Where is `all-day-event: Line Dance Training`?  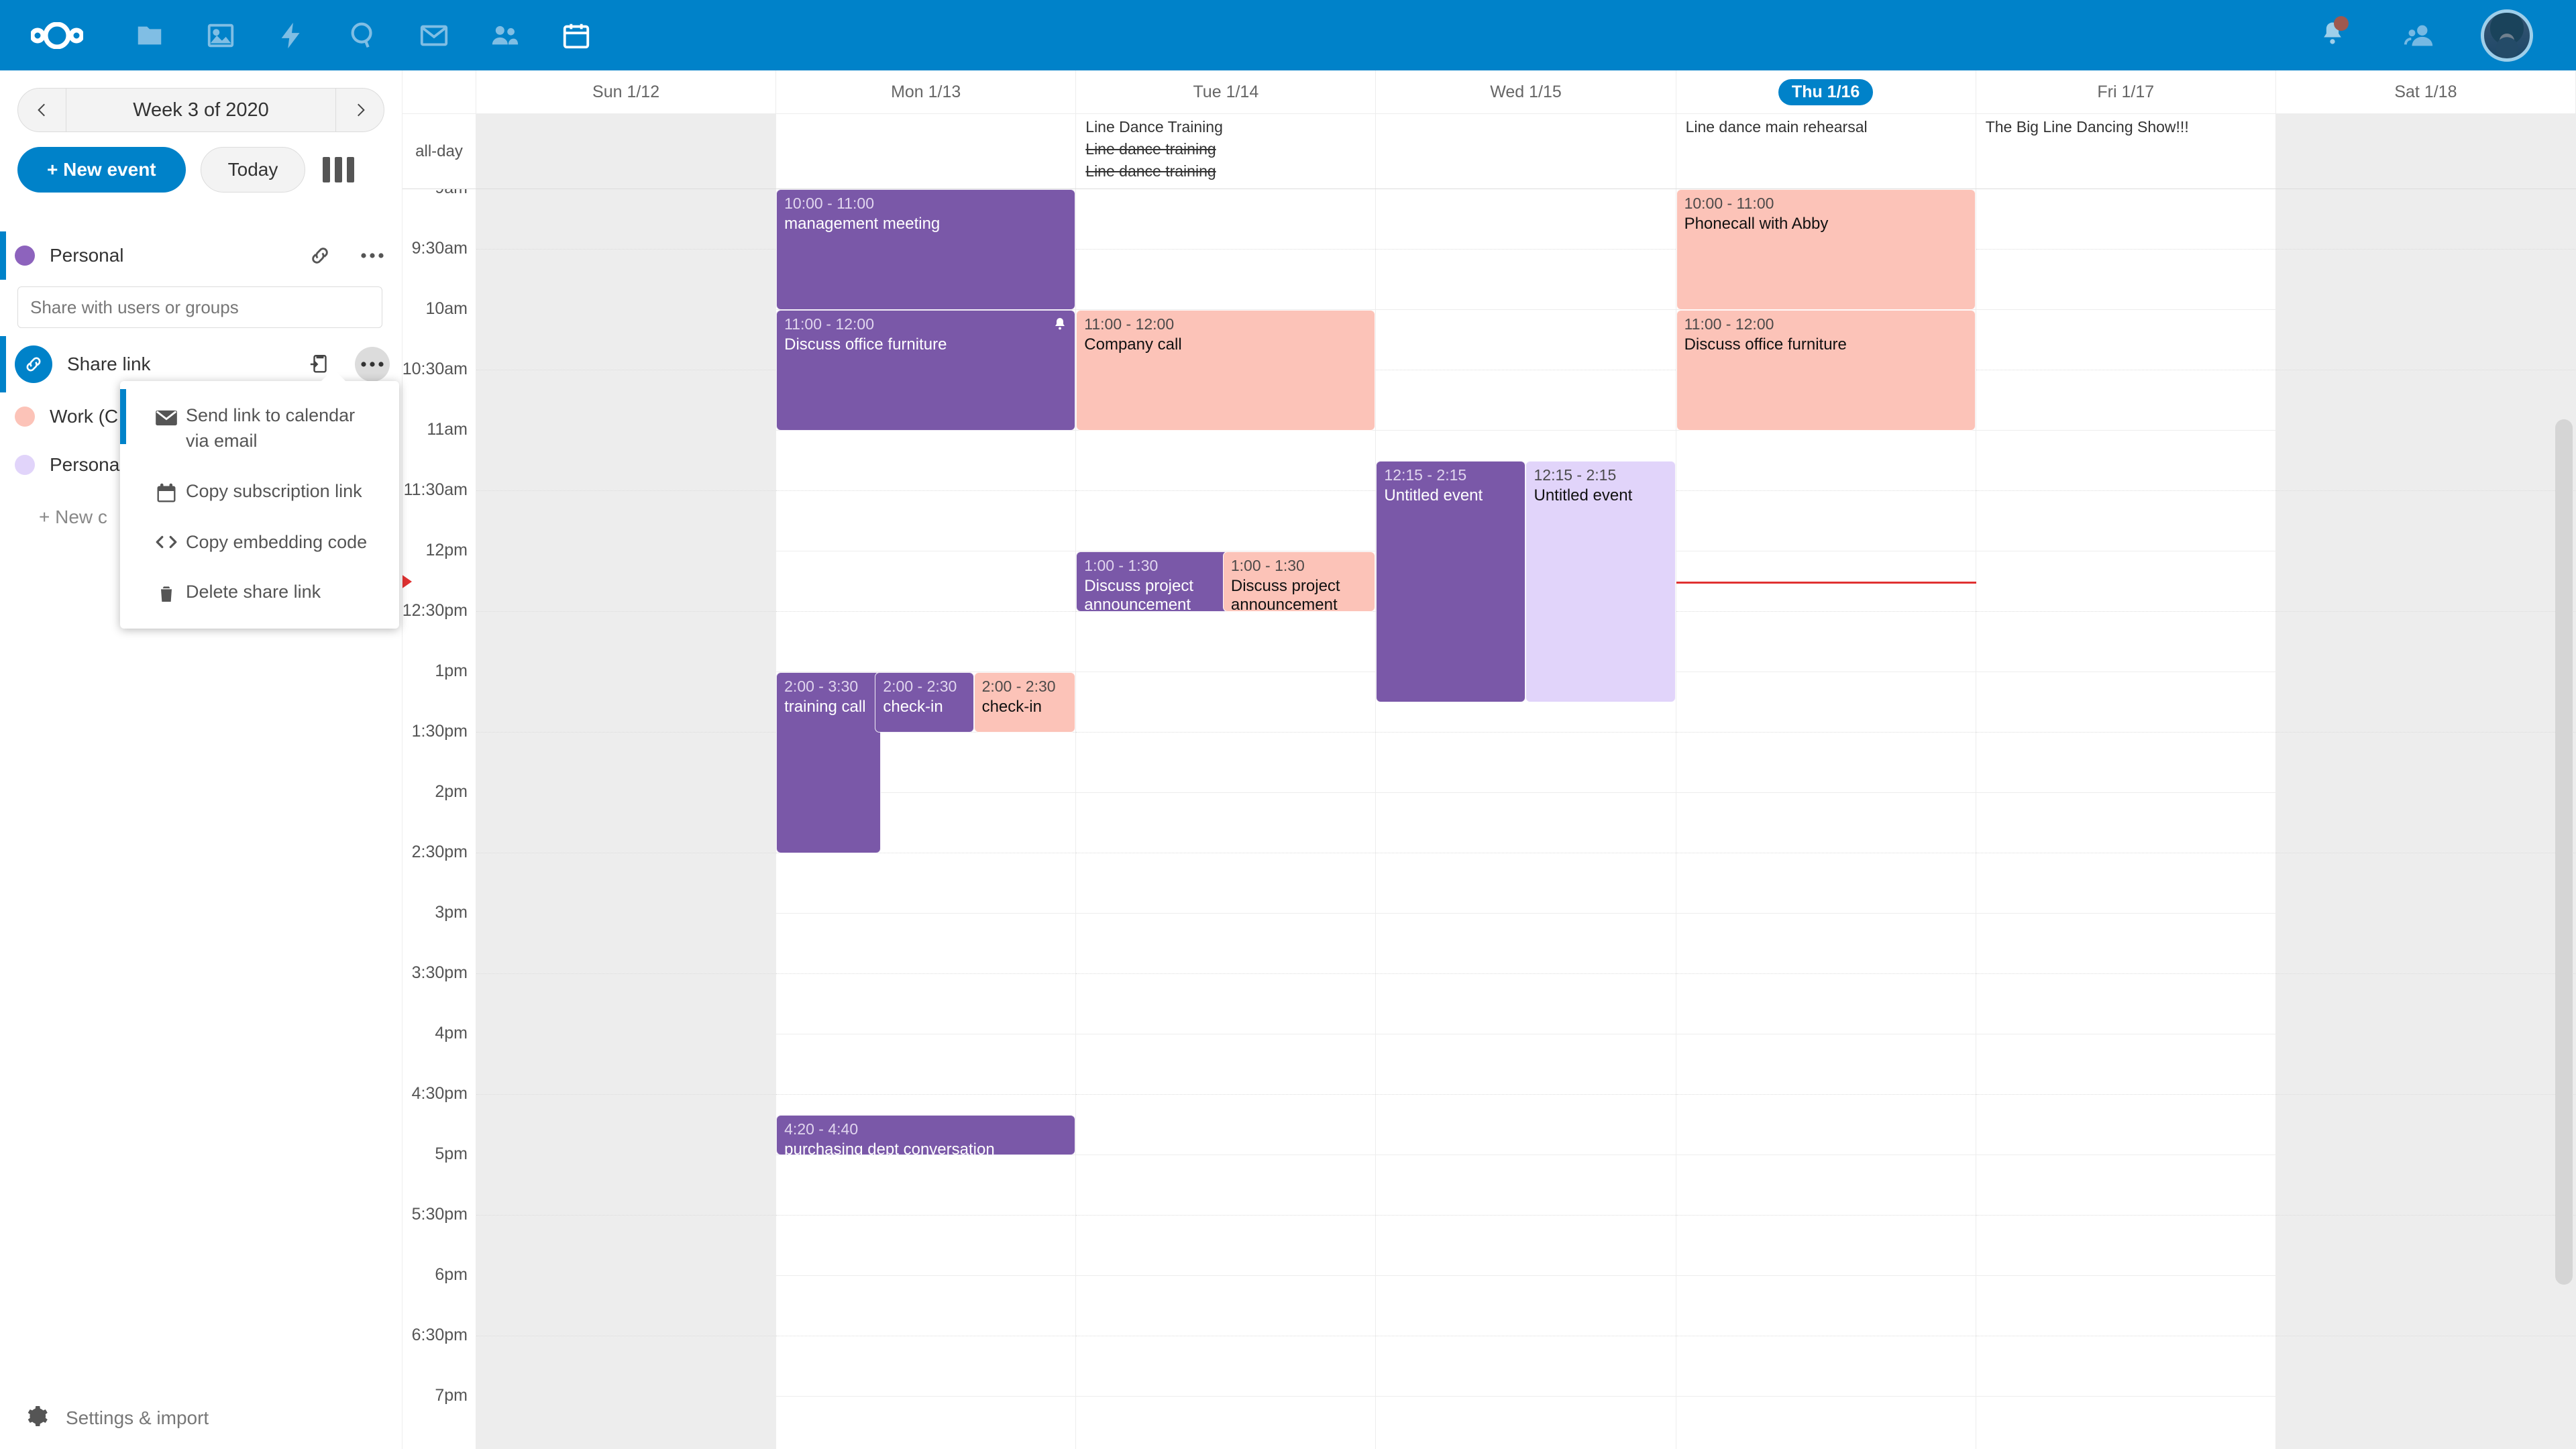
all-day-event: Line Dance Training is located at coordinates (1154, 127).